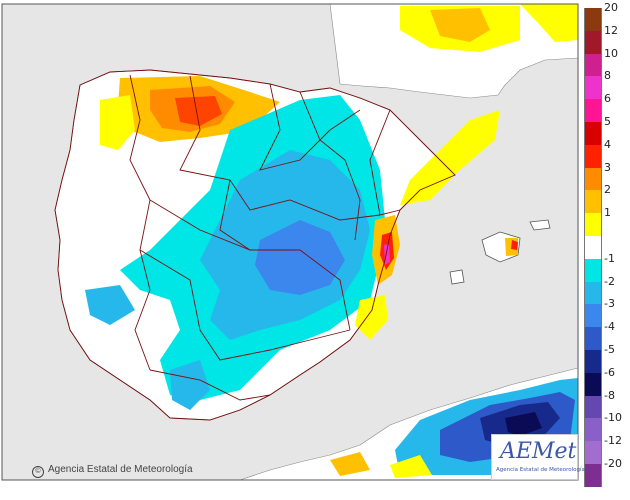  What do you see at coordinates (611, 53) in the screenshot?
I see `legend-tick-label: 10` at bounding box center [611, 53].